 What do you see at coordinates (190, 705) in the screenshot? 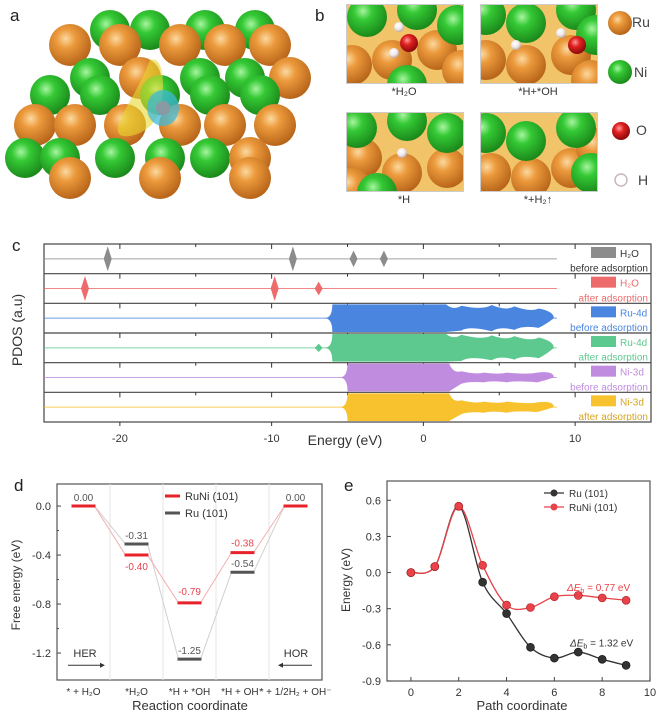
I see `free-energy-xlabel: Reaction coordinate` at bounding box center [190, 705].